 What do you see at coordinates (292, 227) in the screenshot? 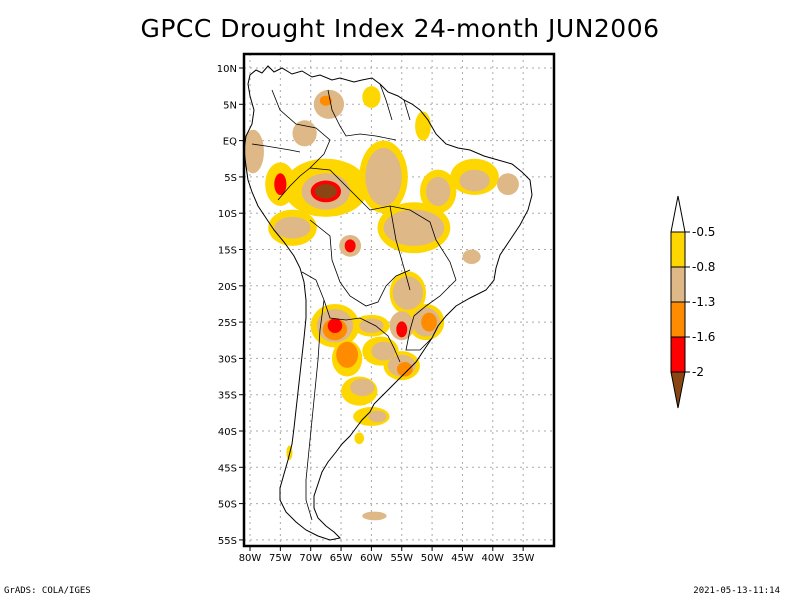
I see `region-peru-central-core` at bounding box center [292, 227].